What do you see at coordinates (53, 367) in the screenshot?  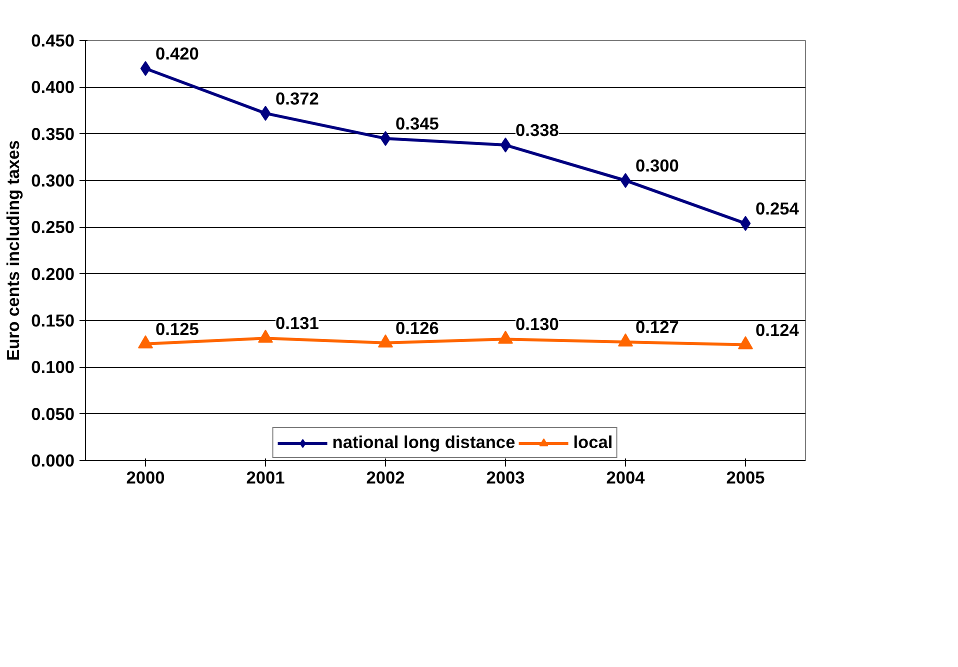 I see `y-tick-label: 0.100` at bounding box center [53, 367].